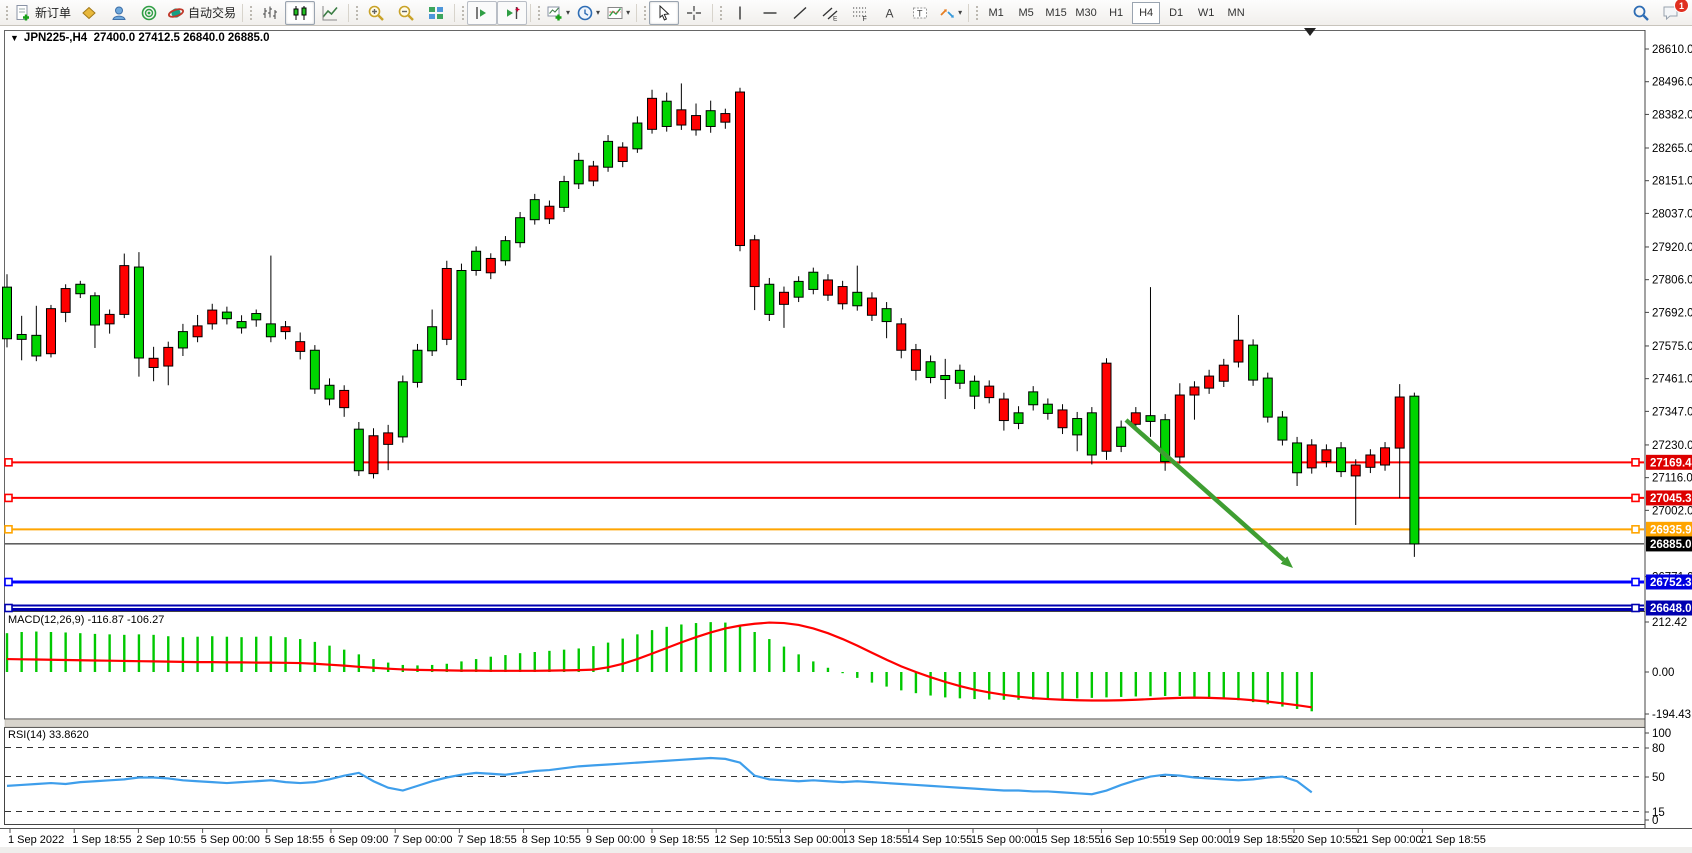  Describe the element at coordinates (1196, 840) in the screenshot. I see `svg-text: 19 Sep 00:00` at that location.